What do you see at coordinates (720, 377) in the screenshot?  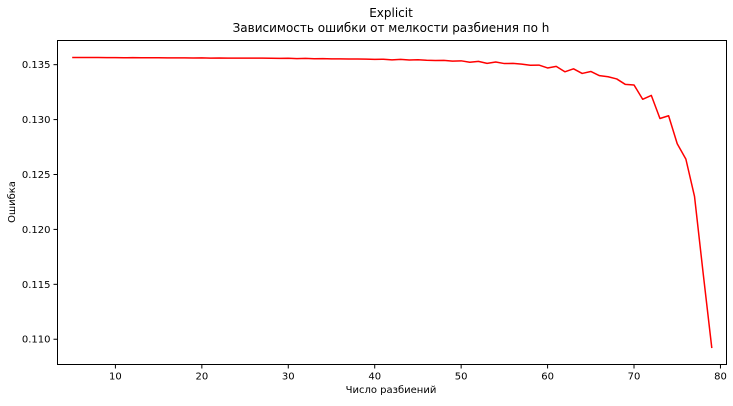 I see `x-tick-label: 80` at bounding box center [720, 377].